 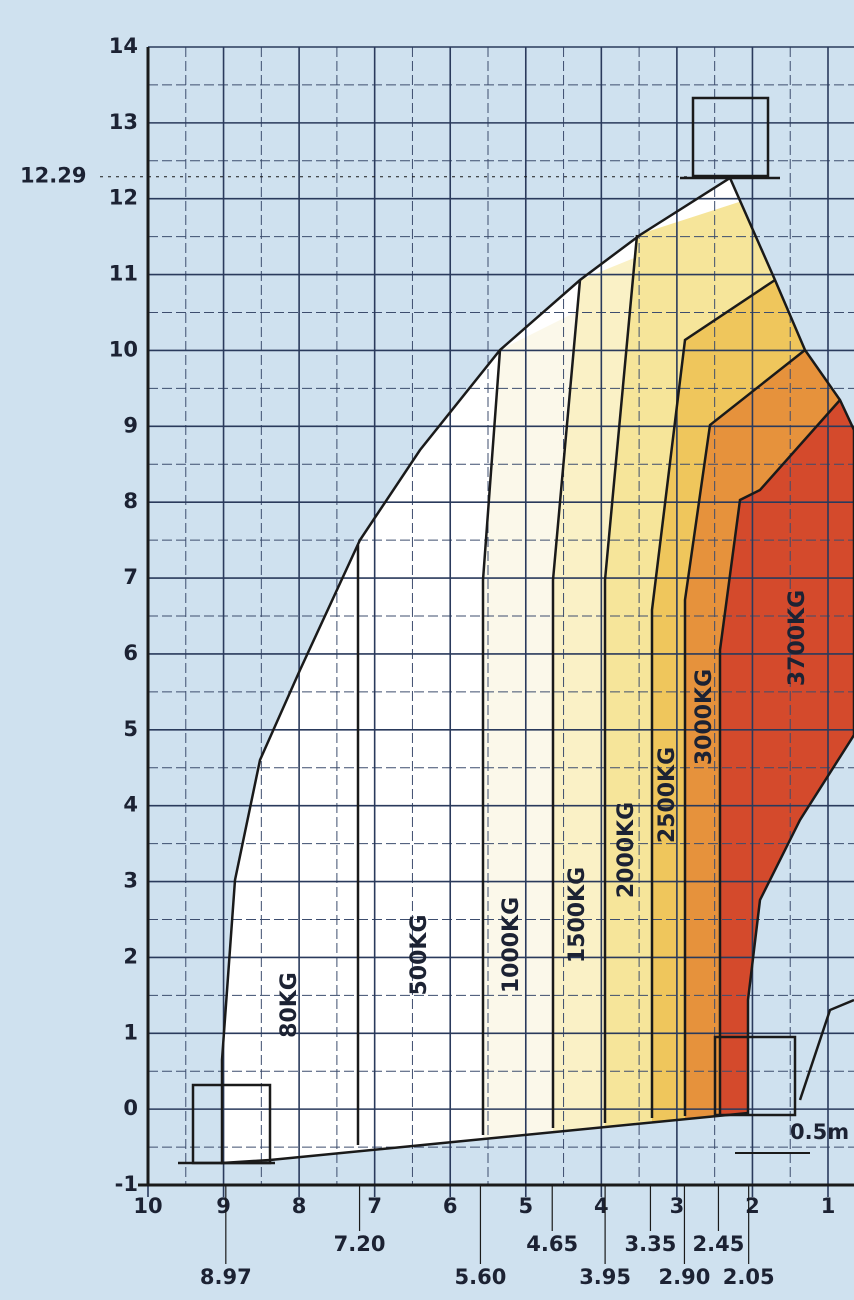 I want to click on reach-label: 3.35, so click(x=651, y=1244).